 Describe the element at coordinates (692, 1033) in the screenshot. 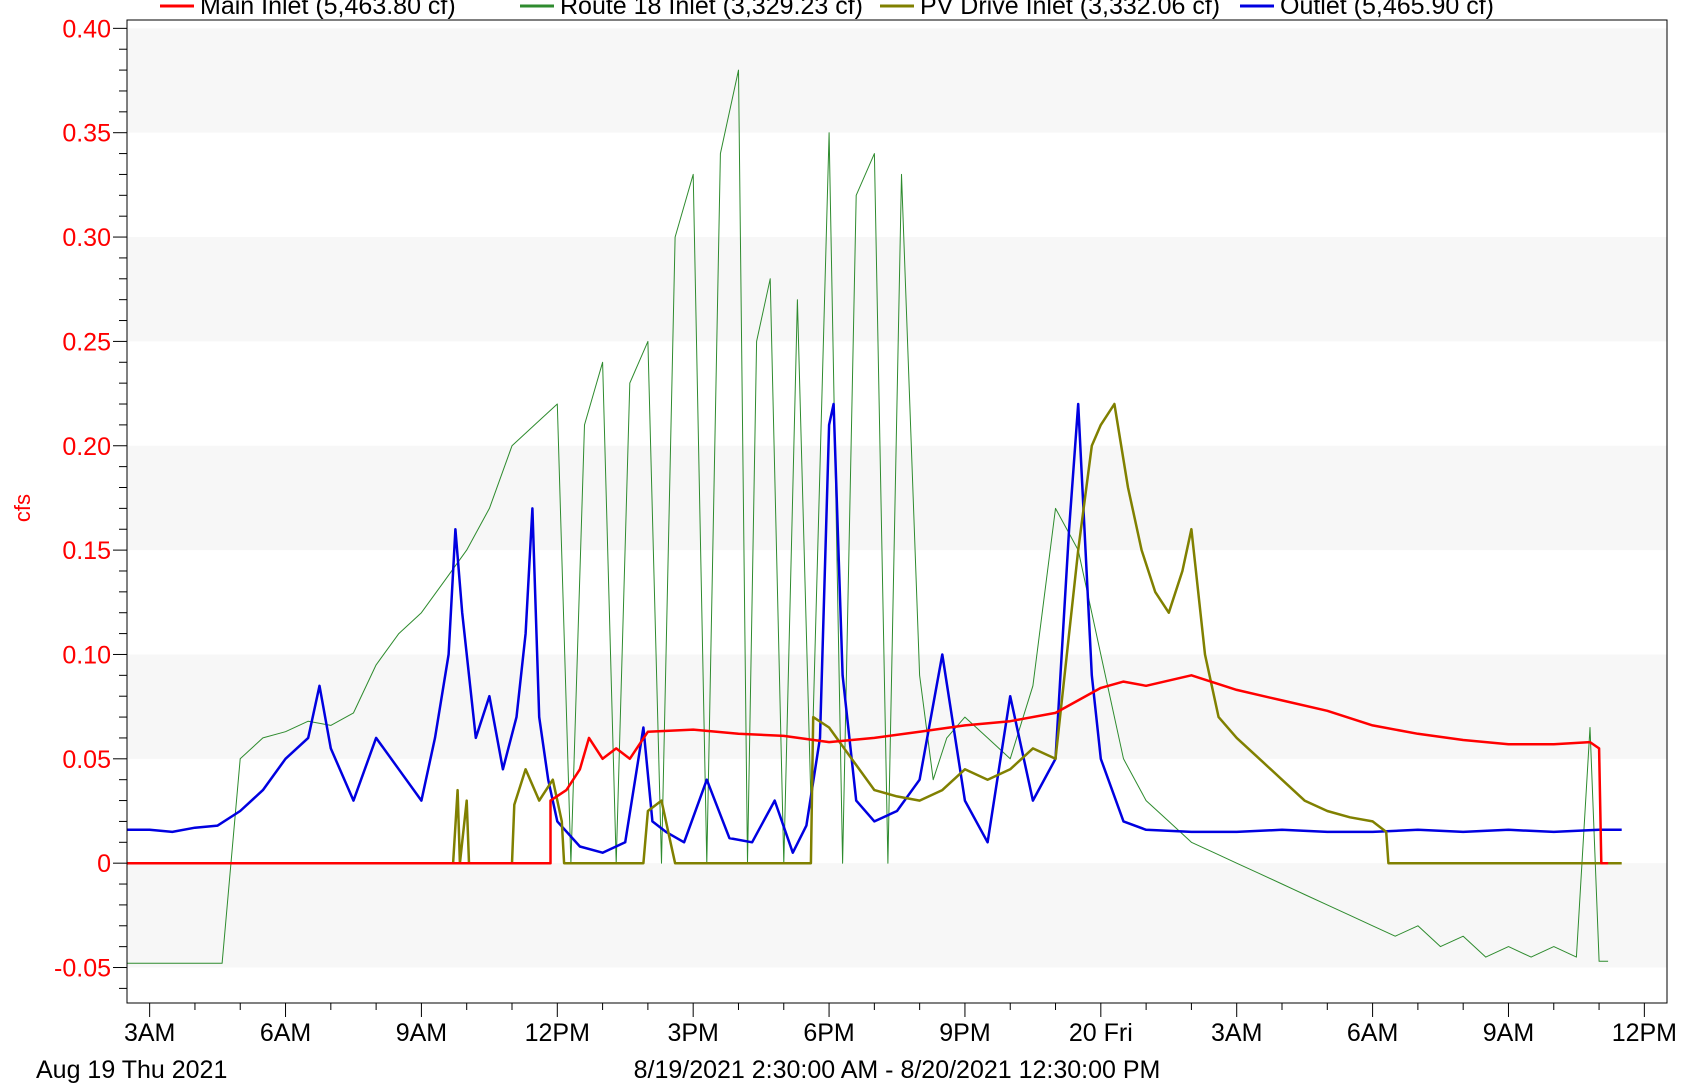

I see `x-tick-label: 3PM` at that location.